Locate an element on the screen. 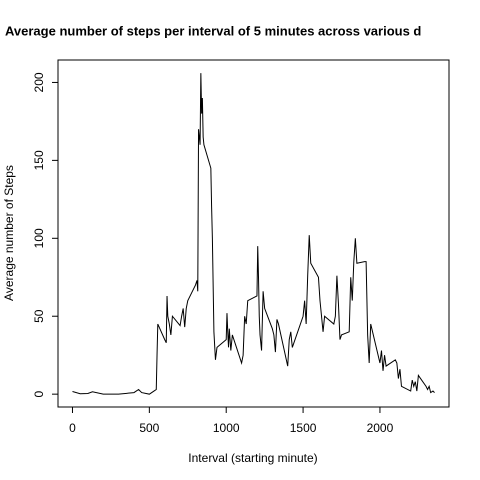 The width and height of the screenshot is (480, 480). x-axis-label: Interval (starting minute) is located at coordinates (252, 458).